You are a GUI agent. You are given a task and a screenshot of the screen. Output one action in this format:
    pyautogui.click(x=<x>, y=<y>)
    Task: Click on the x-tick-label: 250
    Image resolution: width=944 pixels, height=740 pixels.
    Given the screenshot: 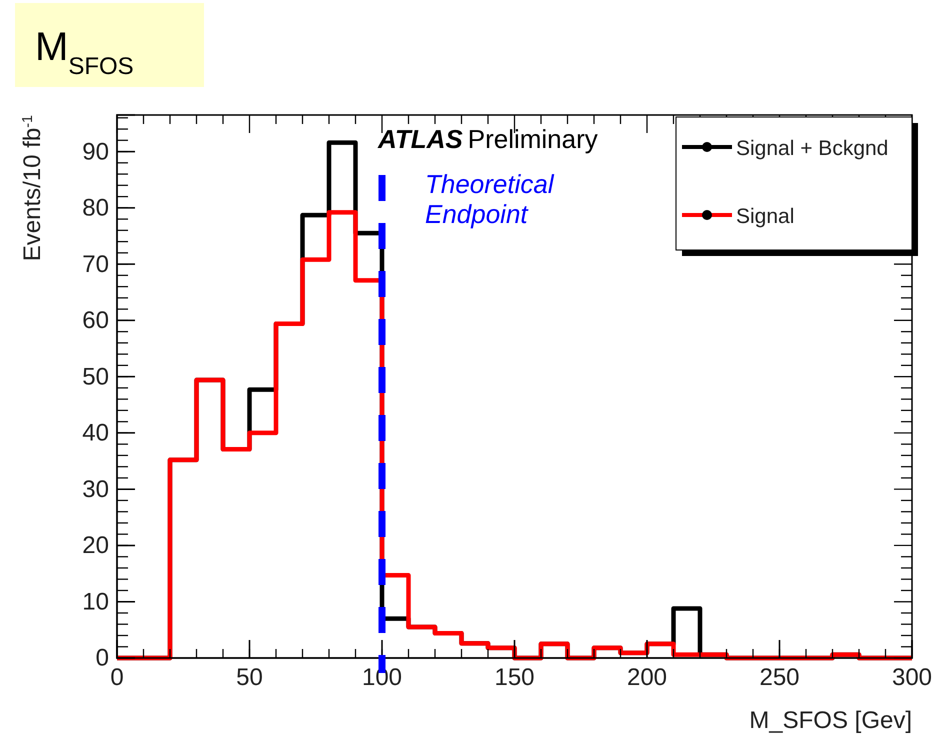 What is the action you would take?
    pyautogui.click(x=779, y=678)
    